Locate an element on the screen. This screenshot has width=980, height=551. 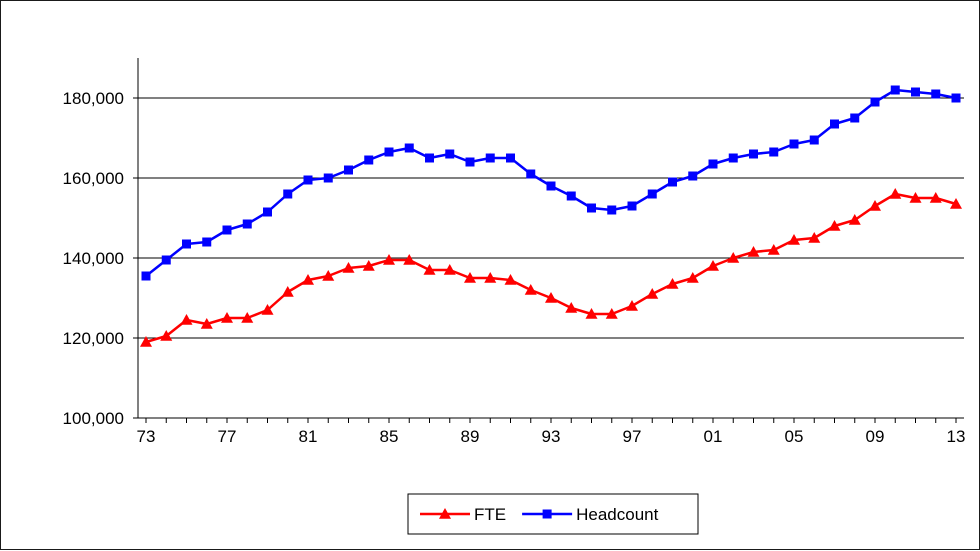
x-tick-label: 05 is located at coordinates (794, 436).